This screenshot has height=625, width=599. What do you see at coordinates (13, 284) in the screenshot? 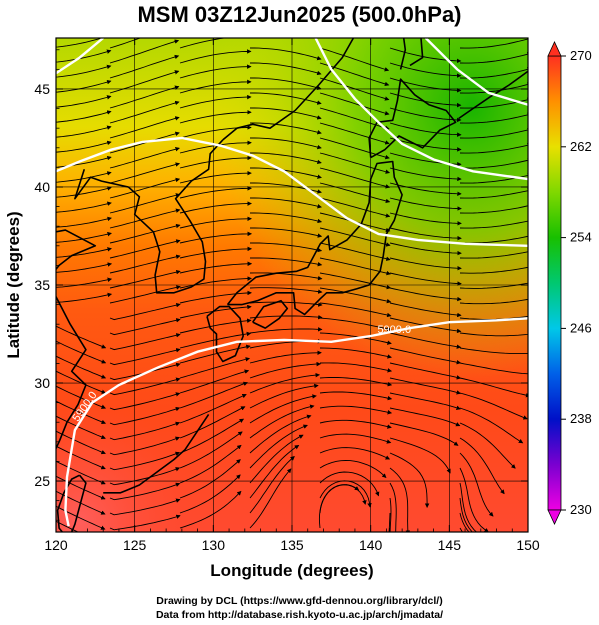
I see `y-axis-title: Latitude (degrees)` at bounding box center [13, 284].